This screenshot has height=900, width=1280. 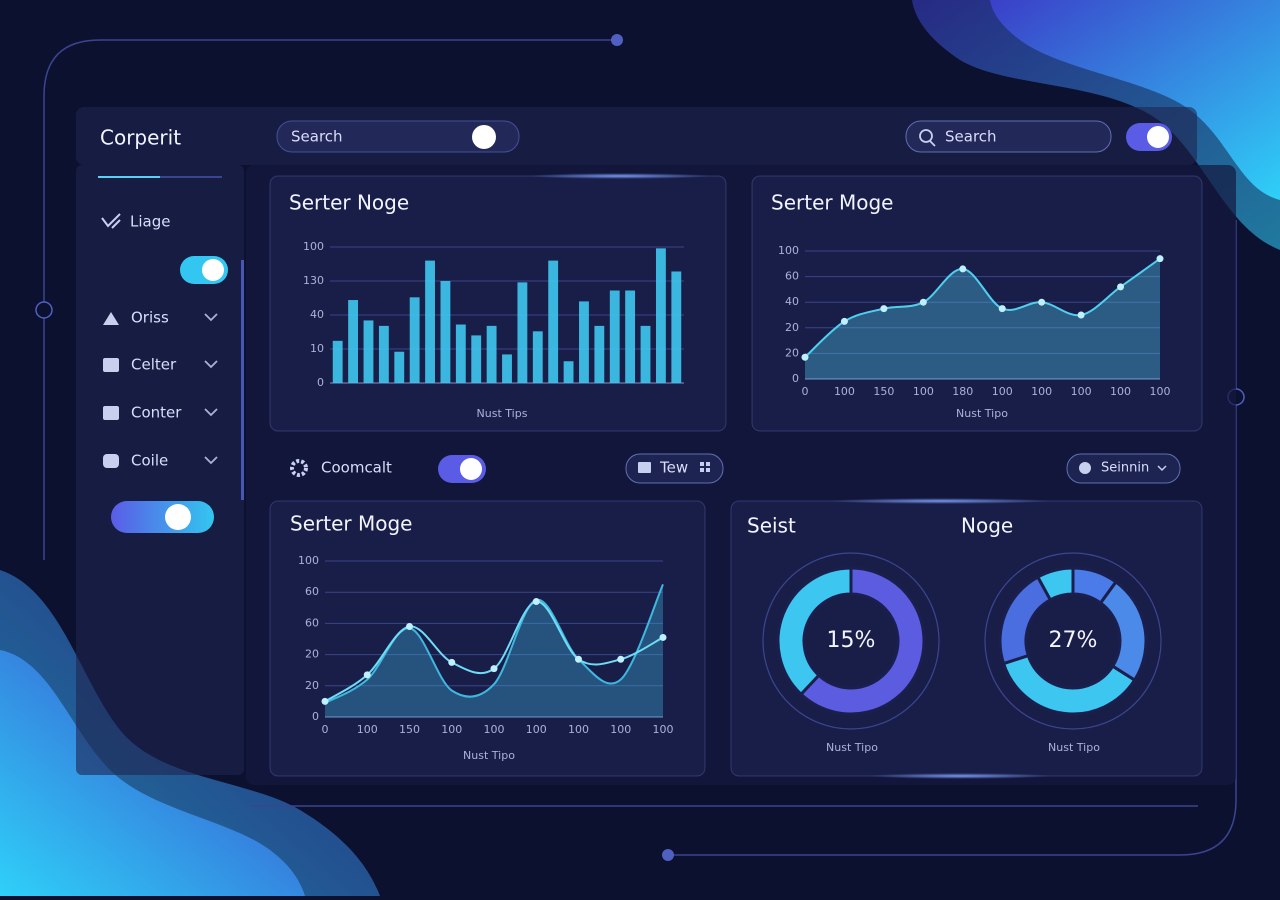 What do you see at coordinates (674, 468) in the screenshot?
I see `button` at bounding box center [674, 468].